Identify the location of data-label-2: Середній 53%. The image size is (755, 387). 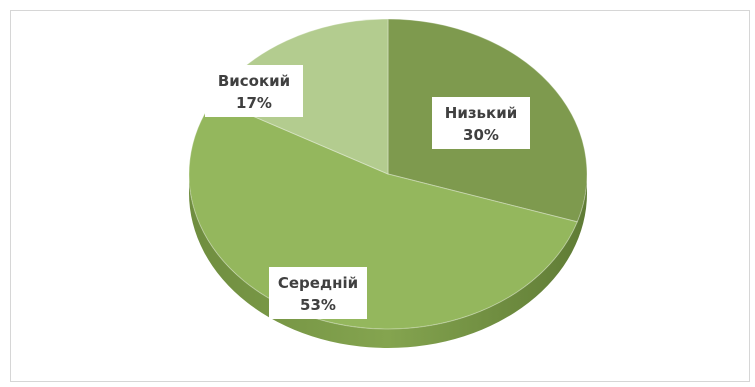
(318, 293).